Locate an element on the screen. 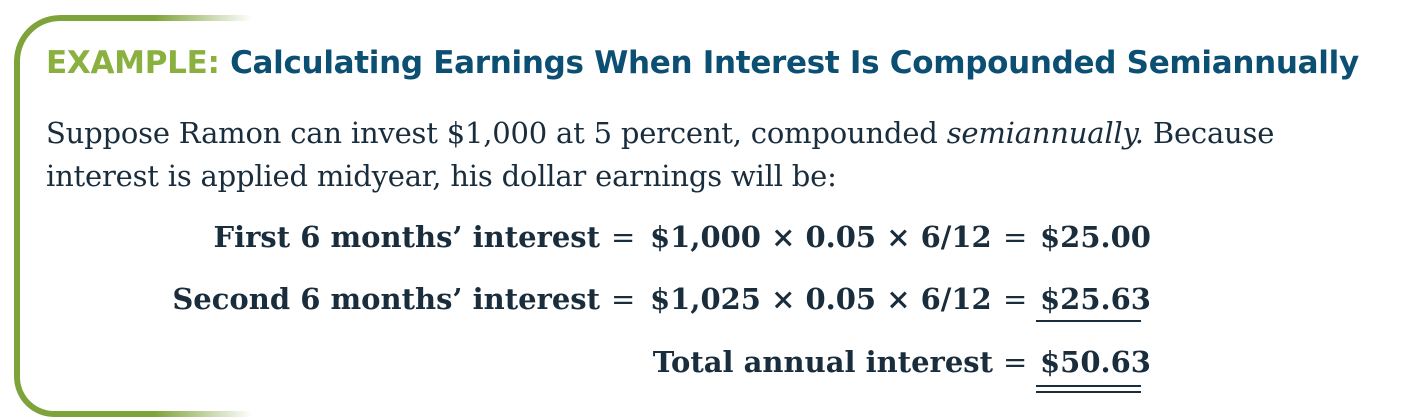  calc-result: $25.00 is located at coordinates (1095, 237).